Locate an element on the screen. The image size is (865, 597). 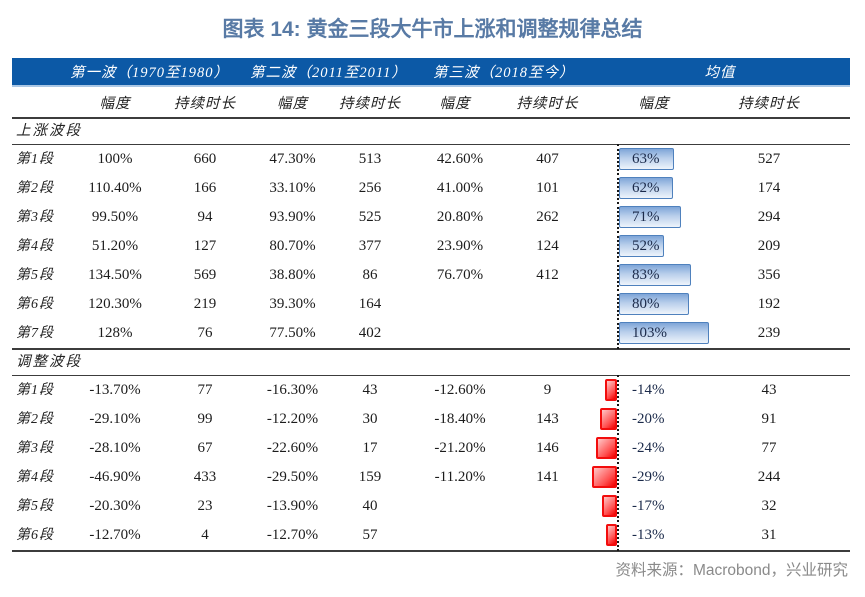
table-cell: -22.60% is located at coordinates (292, 448).